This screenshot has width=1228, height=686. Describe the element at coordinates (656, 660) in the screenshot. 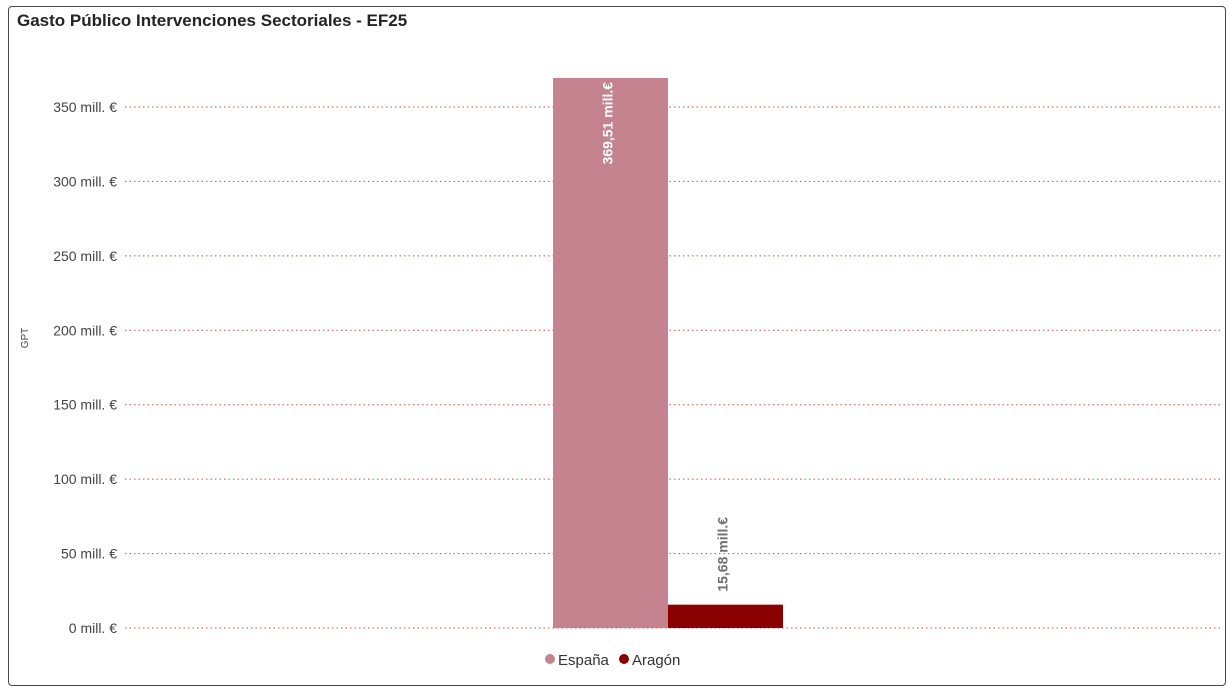

I see `legend-label: Aragón` at that location.